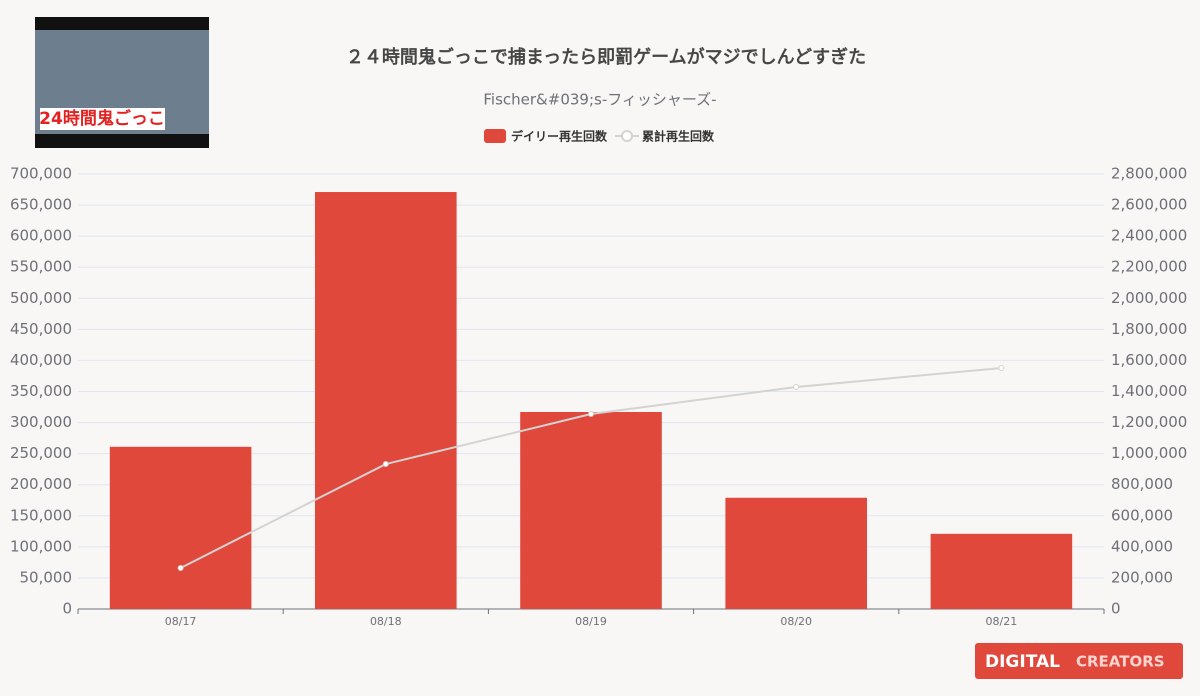  Describe the element at coordinates (1002, 621) in the screenshot. I see `x-tick-label: 08/21` at that location.